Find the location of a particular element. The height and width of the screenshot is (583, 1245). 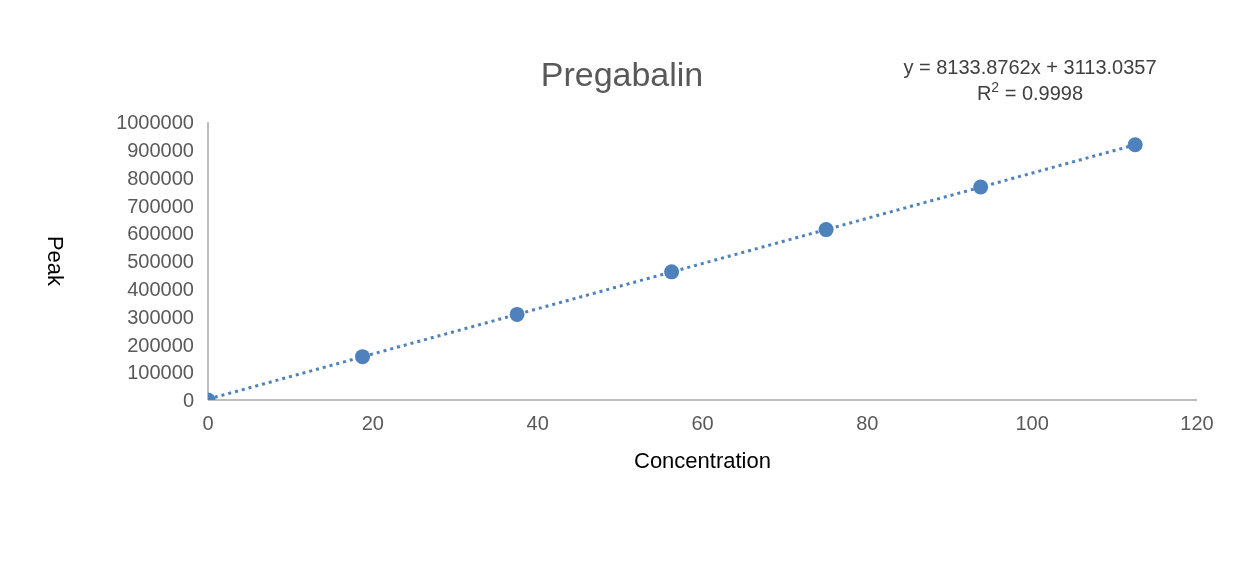

y-tick-label: 800000 is located at coordinates (160, 177).